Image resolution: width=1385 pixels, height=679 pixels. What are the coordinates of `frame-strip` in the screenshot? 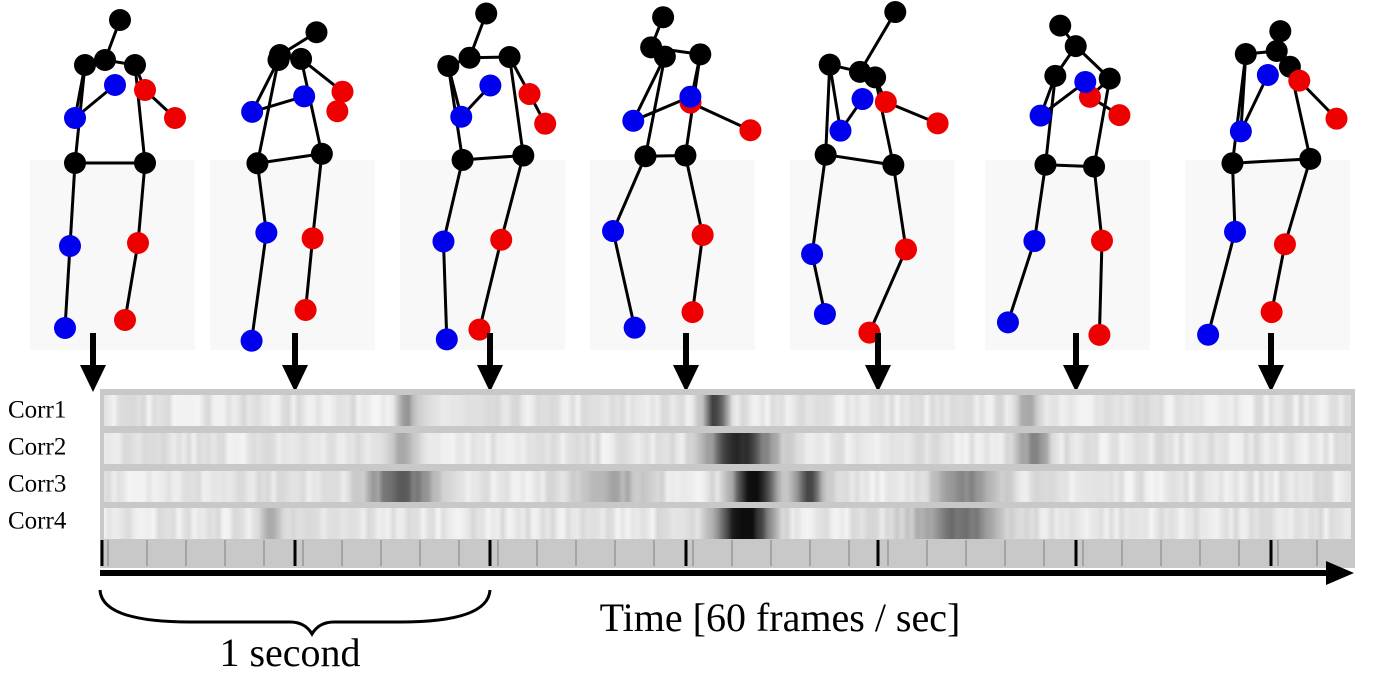 It's located at (727, 554).